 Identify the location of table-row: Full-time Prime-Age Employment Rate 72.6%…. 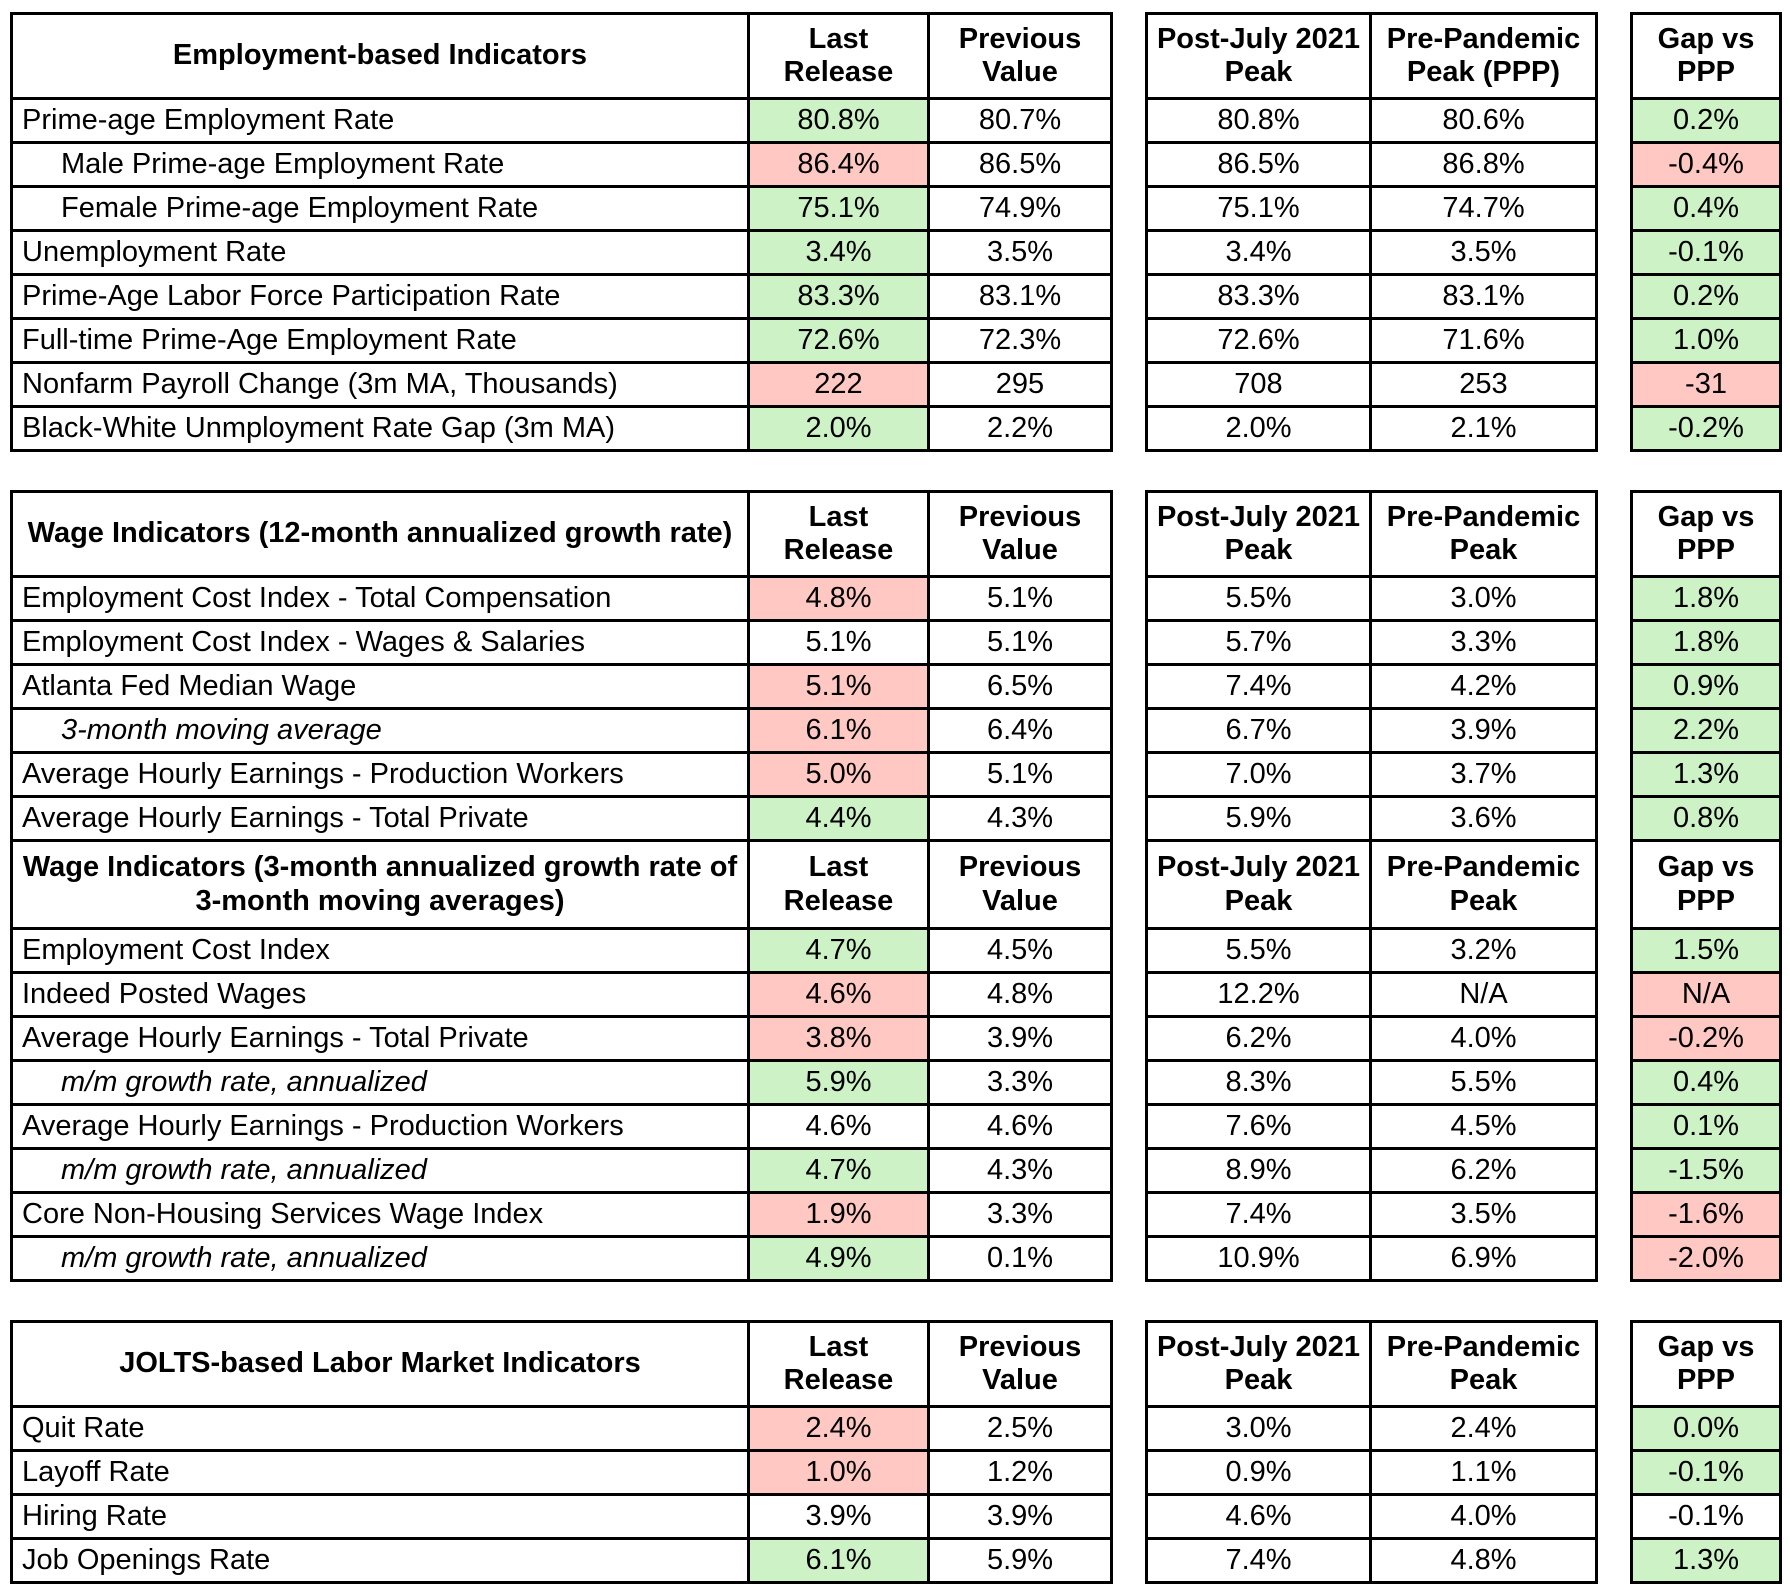
(900, 342).